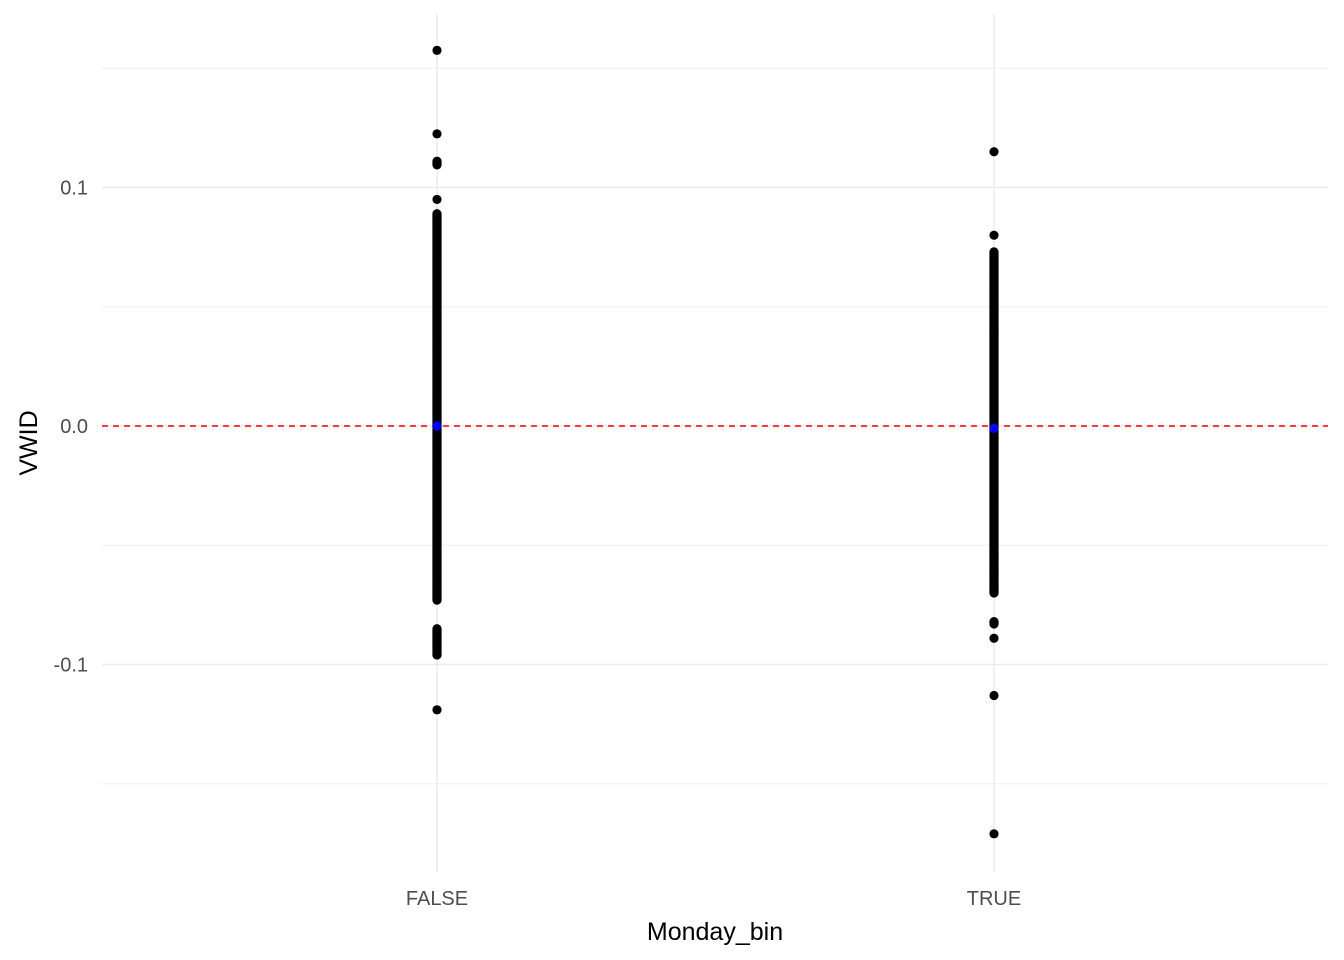  What do you see at coordinates (715, 932) in the screenshot?
I see `x-axis-title: Monday_bin` at bounding box center [715, 932].